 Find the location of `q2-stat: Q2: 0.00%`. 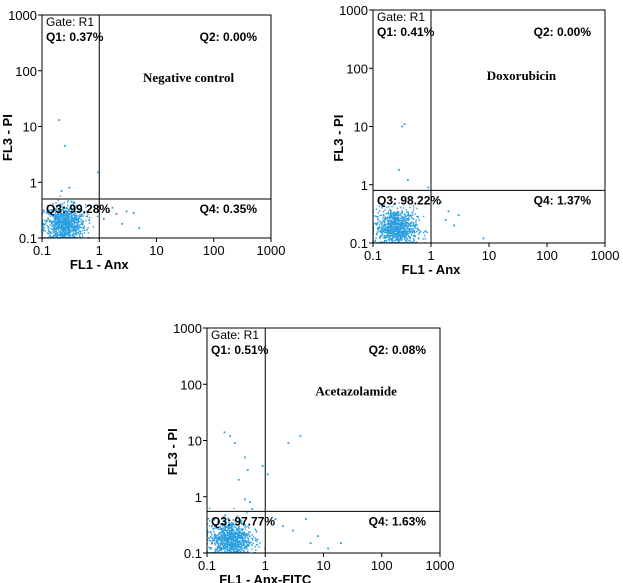

q2-stat: Q2: 0.00% is located at coordinates (229, 37).